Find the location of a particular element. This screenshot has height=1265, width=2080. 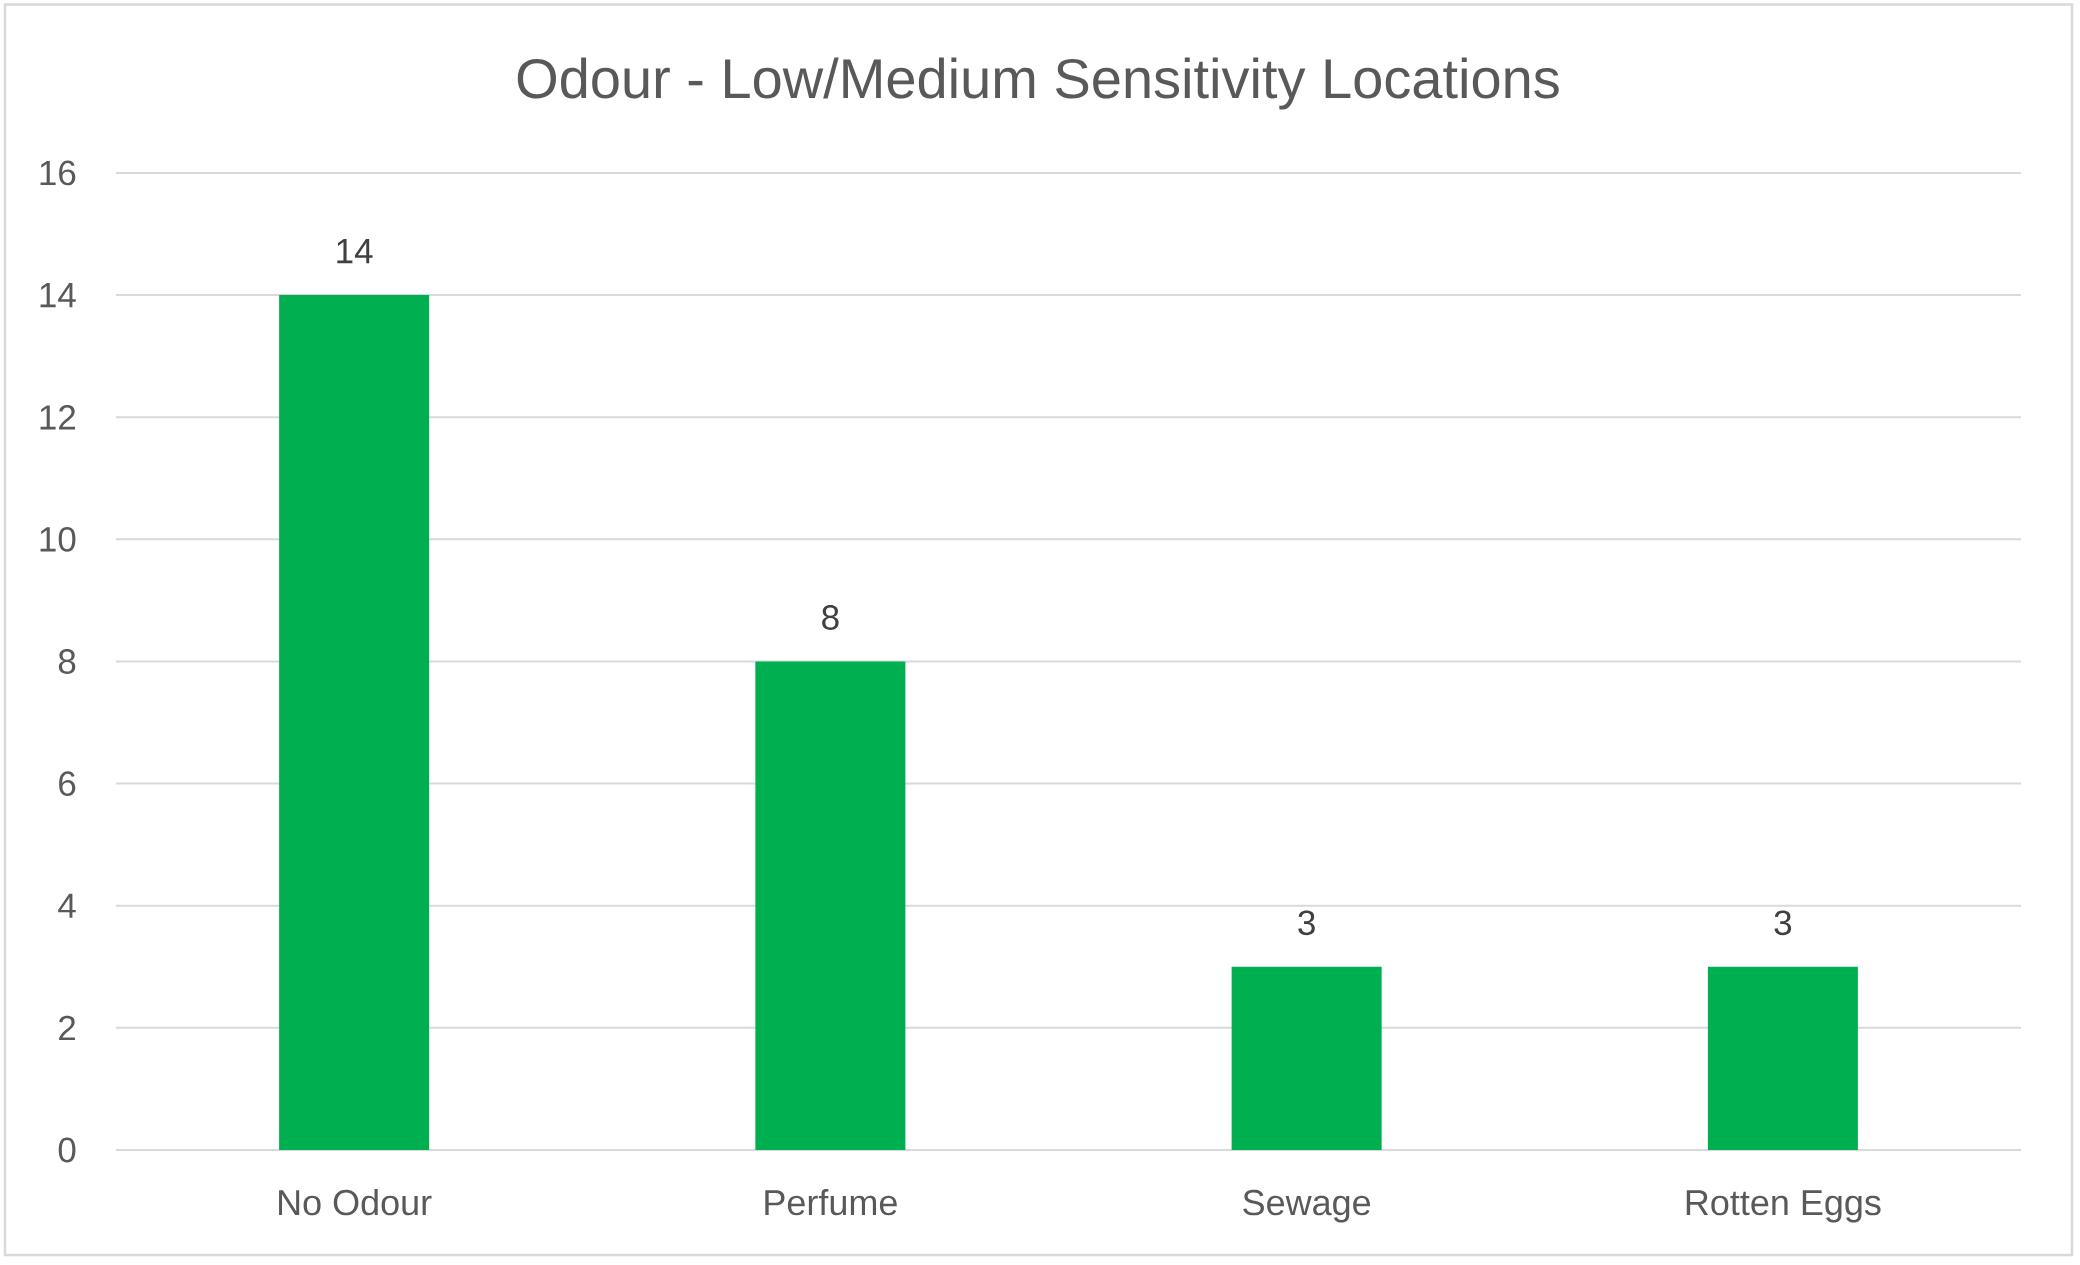

y-tick-label: 10 is located at coordinates (58, 539).